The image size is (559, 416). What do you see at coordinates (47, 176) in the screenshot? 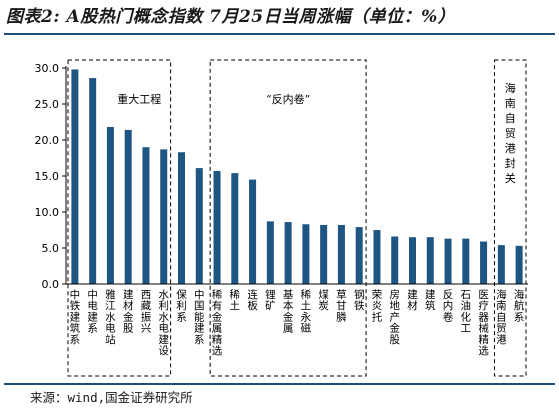
I see `y-tick-label: 15.0` at bounding box center [47, 176].